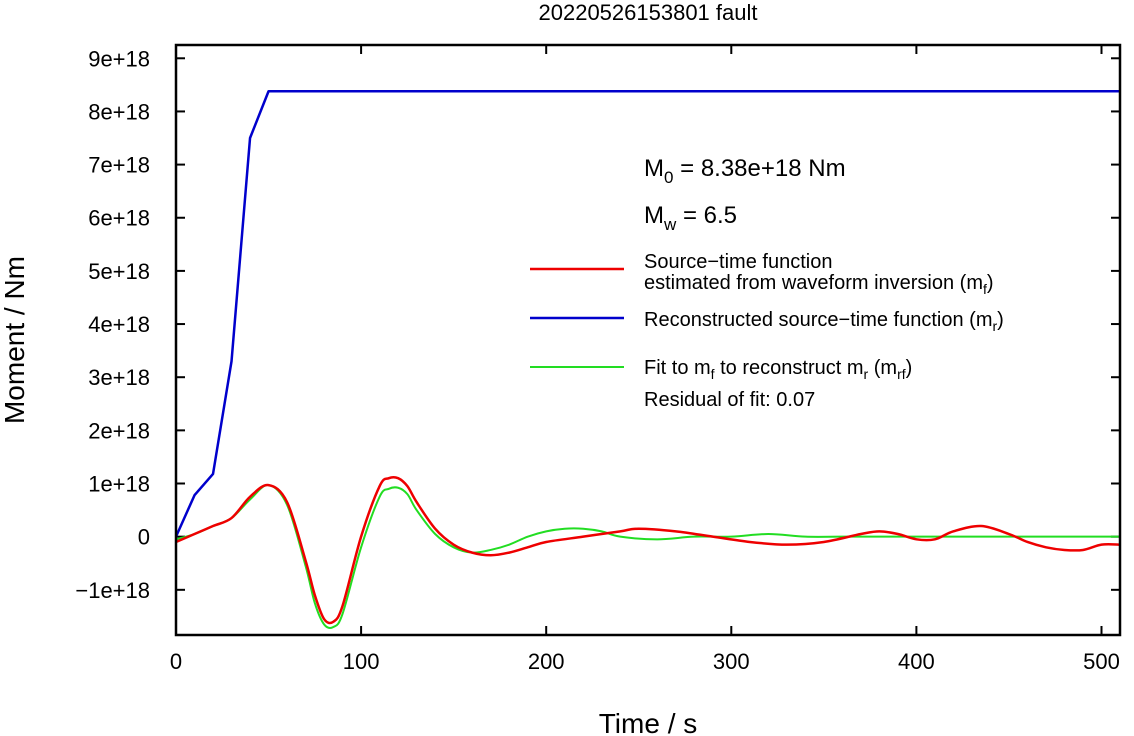  I want to click on legend-label-source-time-function-line2: estimated from waveform inversion (mf), so click(819, 284).